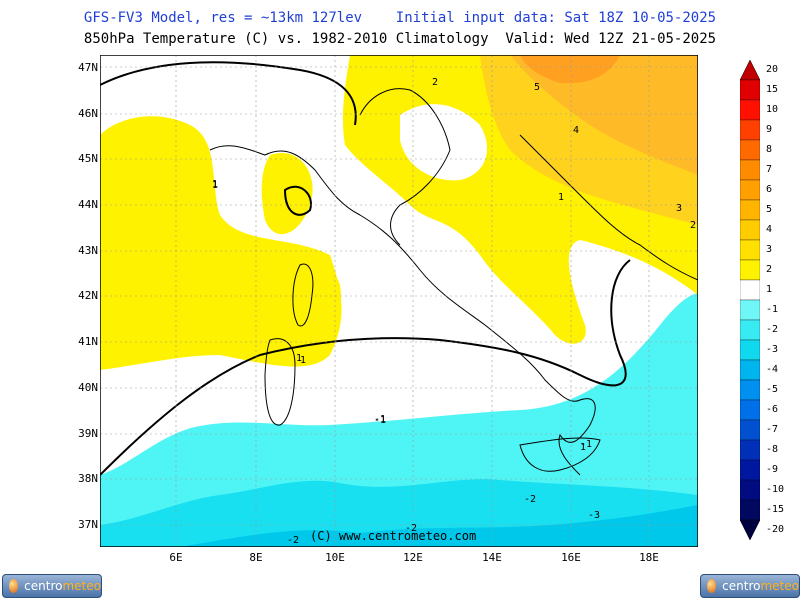 This screenshot has height=600, width=800. What do you see at coordinates (769, 209) in the screenshot?
I see `colorbar-label: 5` at bounding box center [769, 209].